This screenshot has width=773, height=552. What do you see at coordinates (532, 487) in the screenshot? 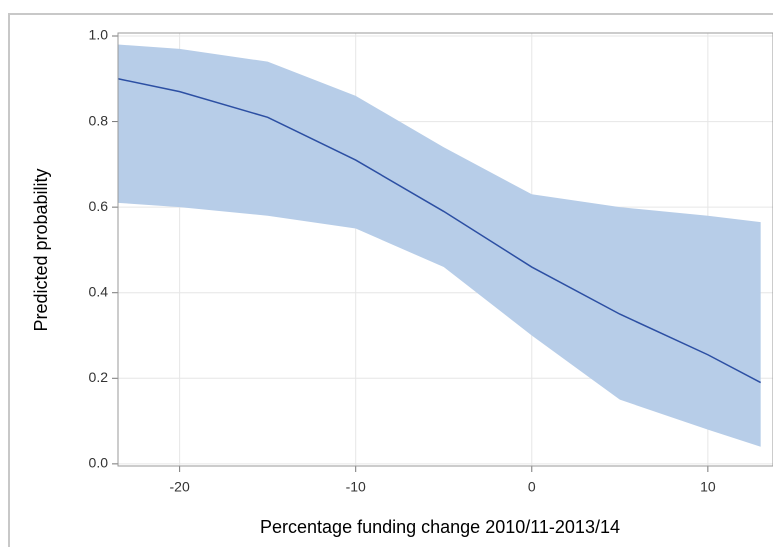
I see `x-tick-label: 0` at bounding box center [532, 487].